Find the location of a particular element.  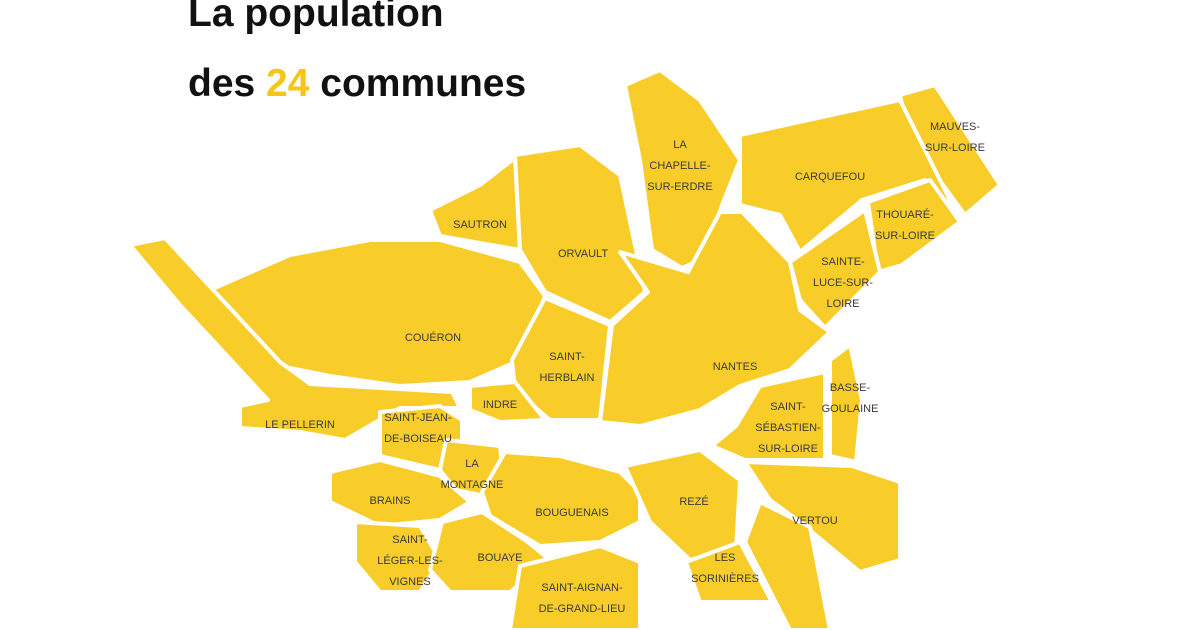

commune-label: MAUVES- is located at coordinates (955, 127).